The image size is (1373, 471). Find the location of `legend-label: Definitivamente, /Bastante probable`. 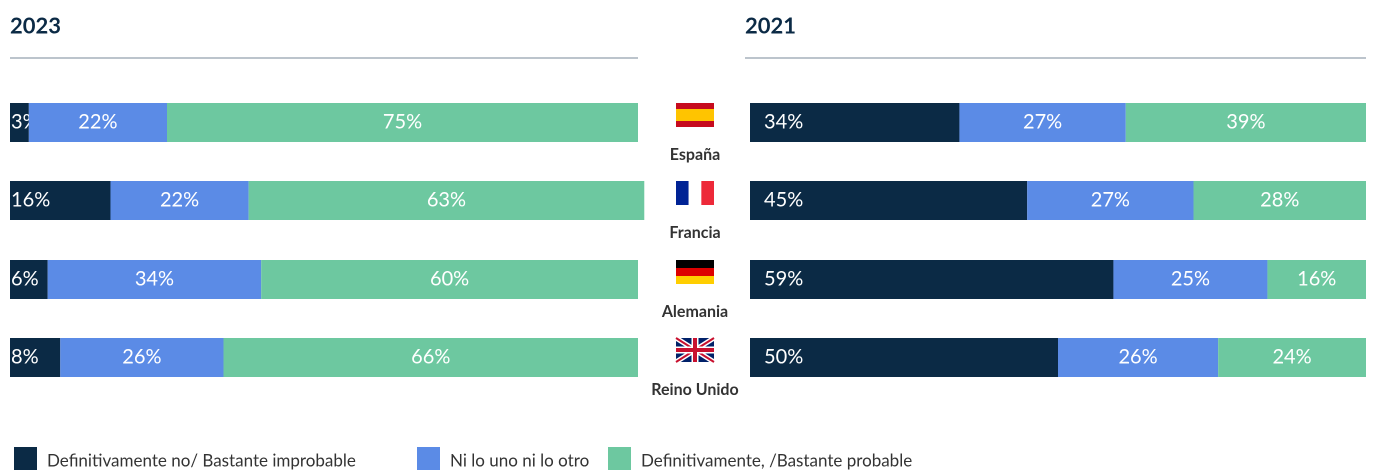

legend-label: Definitivamente, /Bastante probable is located at coordinates (776, 459).